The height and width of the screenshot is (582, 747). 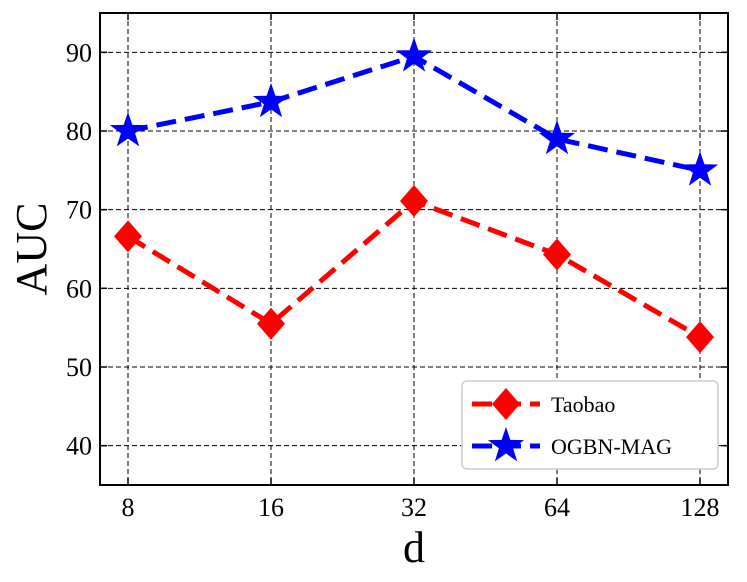 I want to click on y-tick-label: 90, so click(x=79, y=52).